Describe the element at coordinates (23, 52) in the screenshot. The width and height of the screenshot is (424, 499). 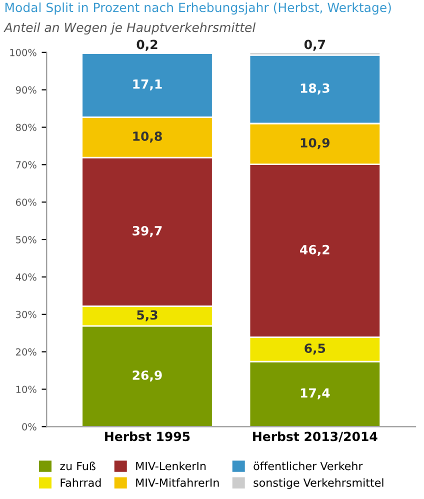
I see `y-tick-label: 100%` at that location.